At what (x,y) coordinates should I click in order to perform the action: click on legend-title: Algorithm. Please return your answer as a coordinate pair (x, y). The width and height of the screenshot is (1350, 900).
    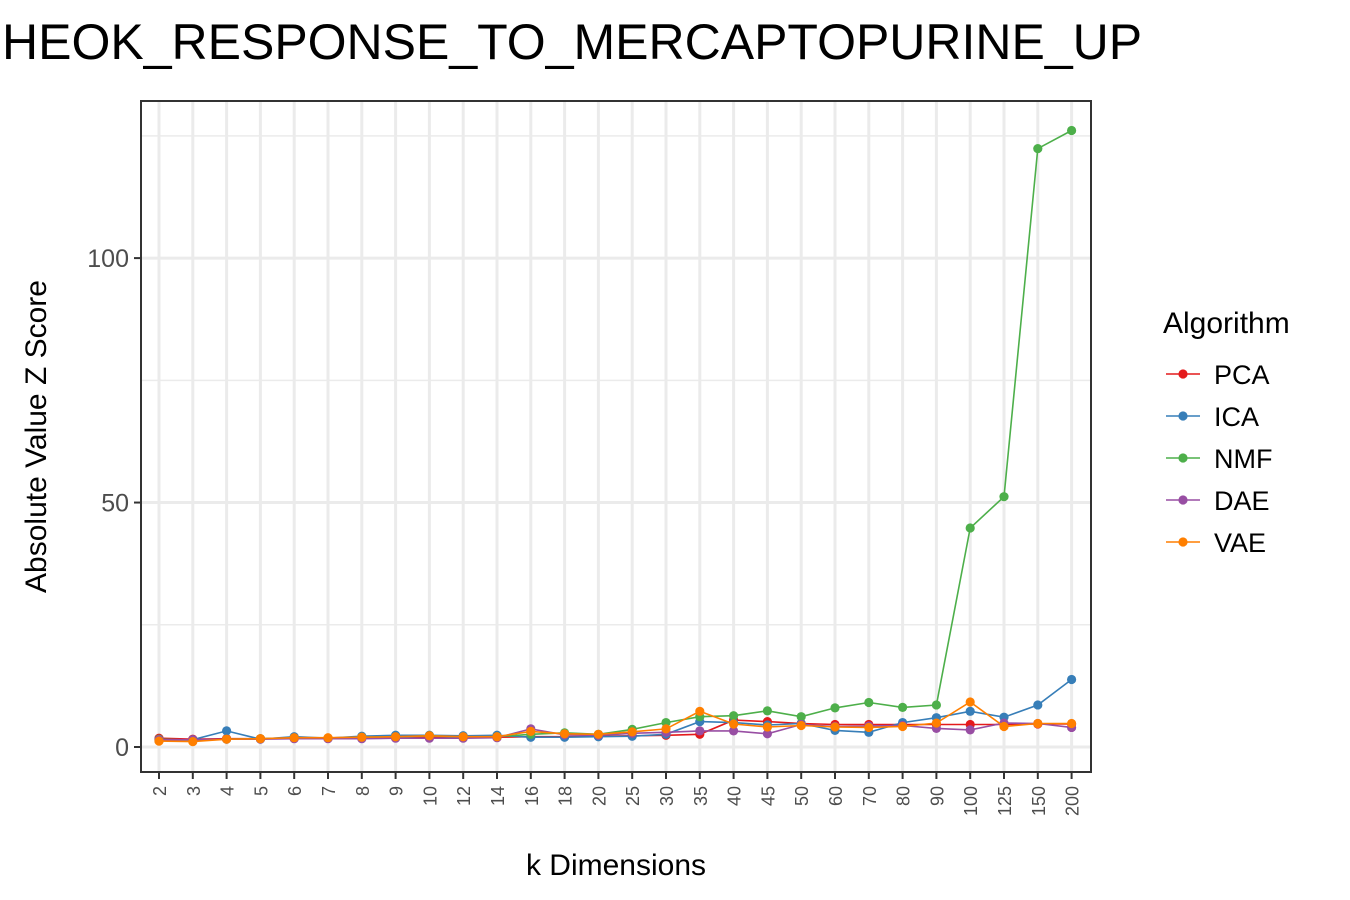
    Looking at the image, I should click on (1226, 323).